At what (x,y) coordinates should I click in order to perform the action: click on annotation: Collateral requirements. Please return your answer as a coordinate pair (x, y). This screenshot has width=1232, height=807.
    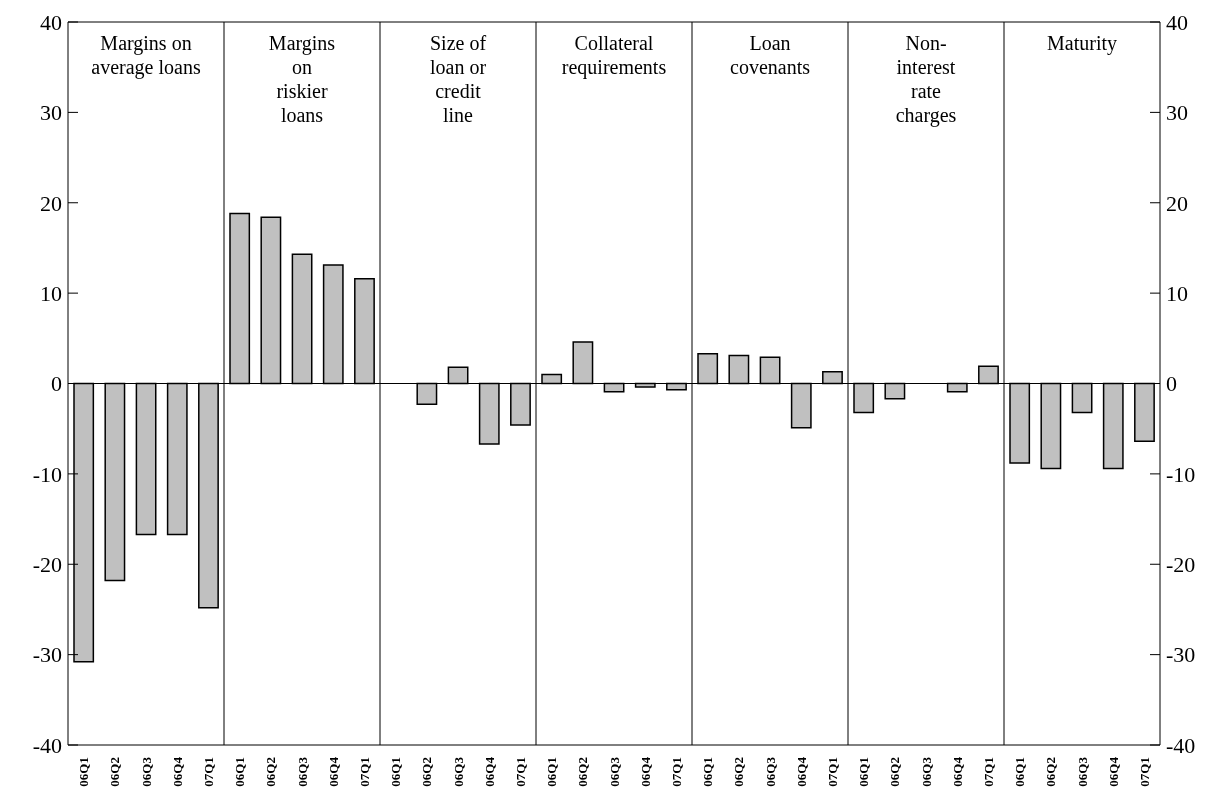
    Looking at the image, I should click on (614, 55).